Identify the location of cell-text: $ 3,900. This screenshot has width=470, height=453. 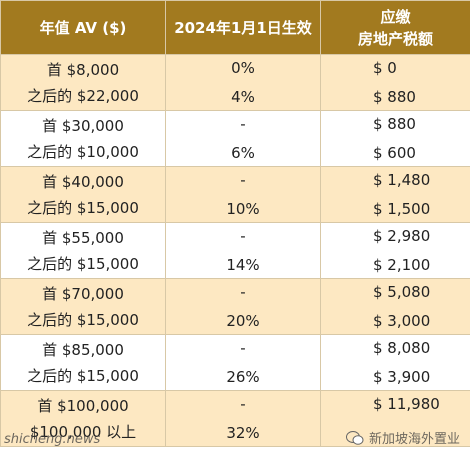
(402, 377).